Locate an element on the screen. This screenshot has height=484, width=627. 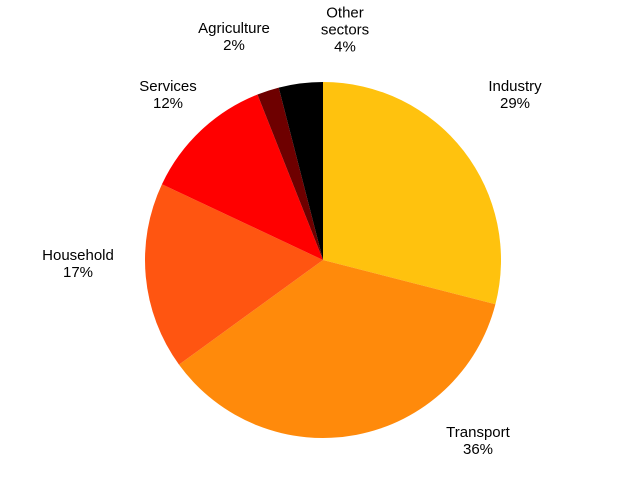
slice-label: Other sectors 4% is located at coordinates (345, 30).